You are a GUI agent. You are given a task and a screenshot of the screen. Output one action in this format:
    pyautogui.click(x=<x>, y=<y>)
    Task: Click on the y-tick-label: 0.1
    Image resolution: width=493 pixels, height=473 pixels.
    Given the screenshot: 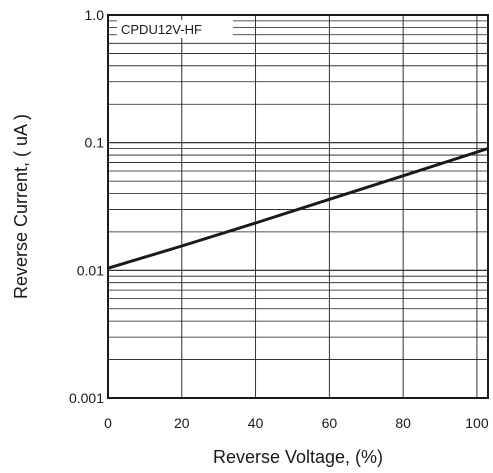 What is the action you would take?
    pyautogui.click(x=95, y=143)
    